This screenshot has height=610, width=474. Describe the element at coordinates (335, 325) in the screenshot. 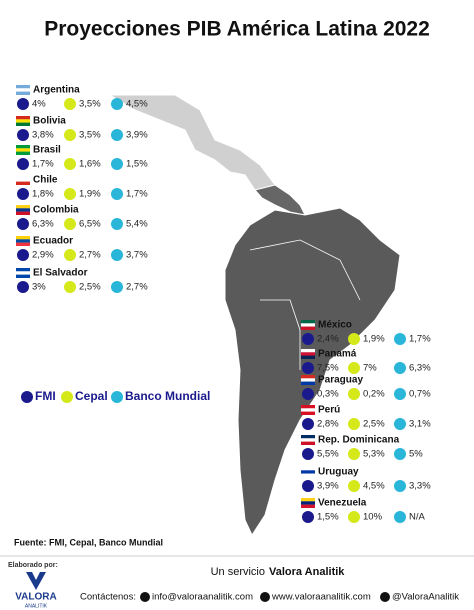

I see `country-name: México` at that location.